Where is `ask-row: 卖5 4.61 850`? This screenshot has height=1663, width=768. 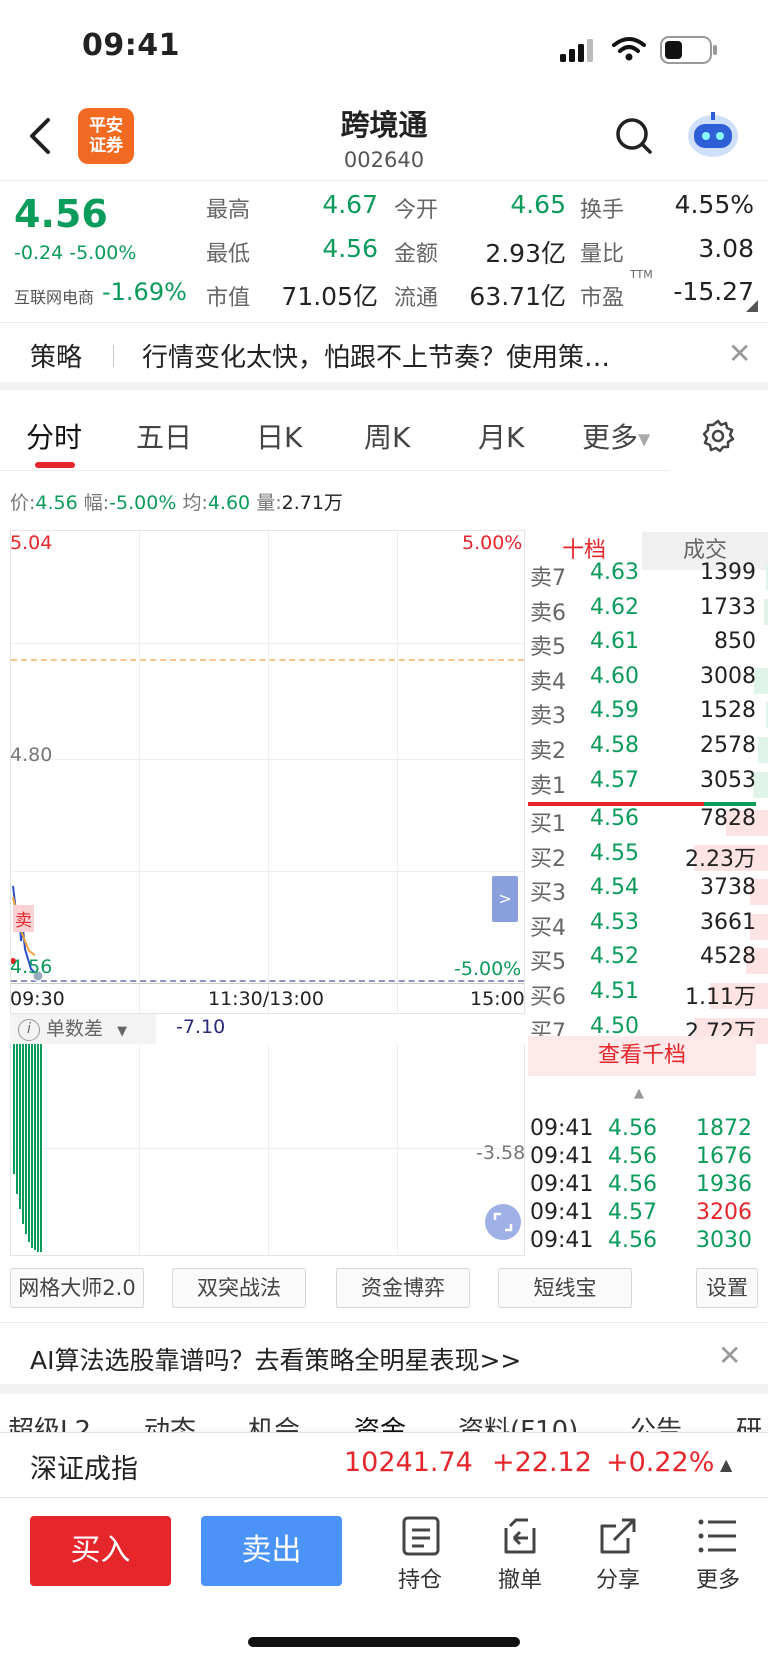 ask-row: 卖5 4.61 850 is located at coordinates (645, 646).